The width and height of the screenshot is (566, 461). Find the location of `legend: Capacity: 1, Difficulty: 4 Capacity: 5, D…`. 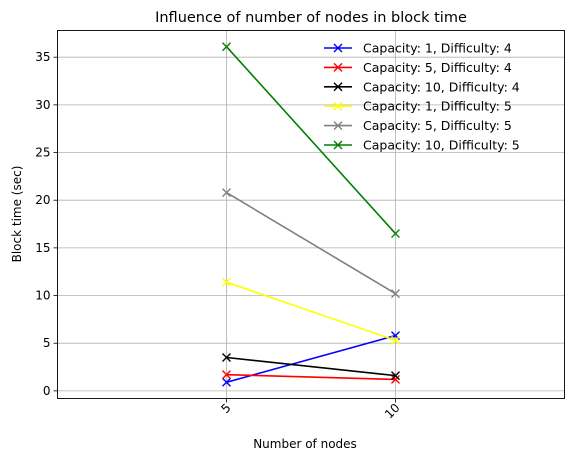

legend: Capacity: 1, Difficulty: 4 Capacity: 5, D… is located at coordinates (422, 97).